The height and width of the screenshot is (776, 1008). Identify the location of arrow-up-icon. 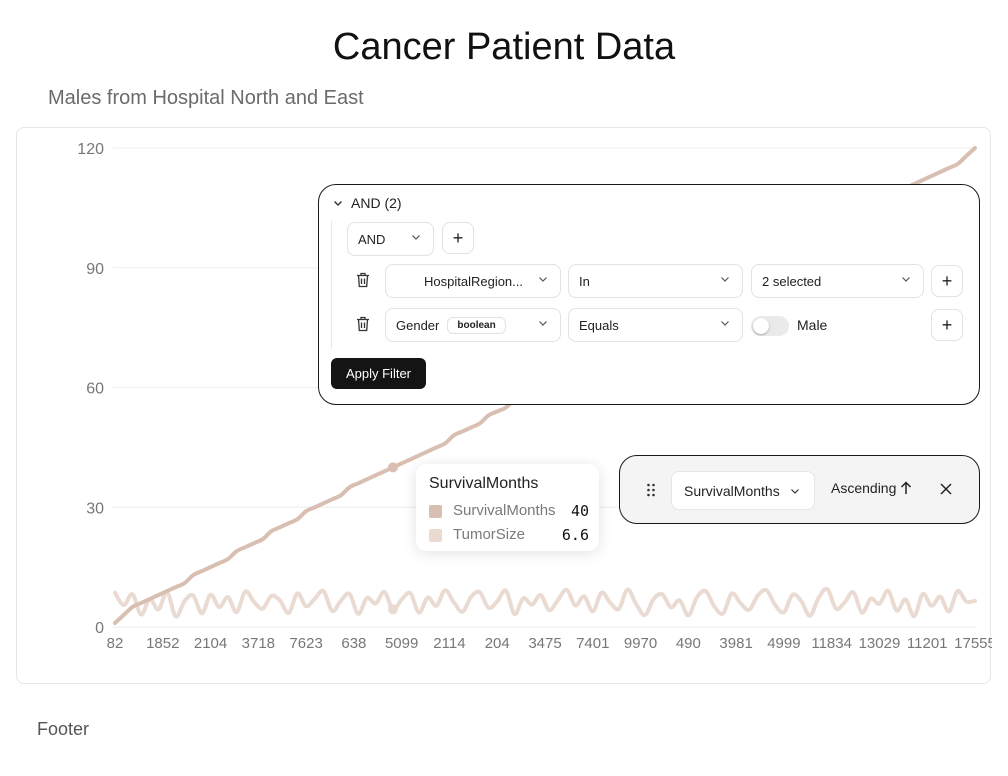
(906, 487).